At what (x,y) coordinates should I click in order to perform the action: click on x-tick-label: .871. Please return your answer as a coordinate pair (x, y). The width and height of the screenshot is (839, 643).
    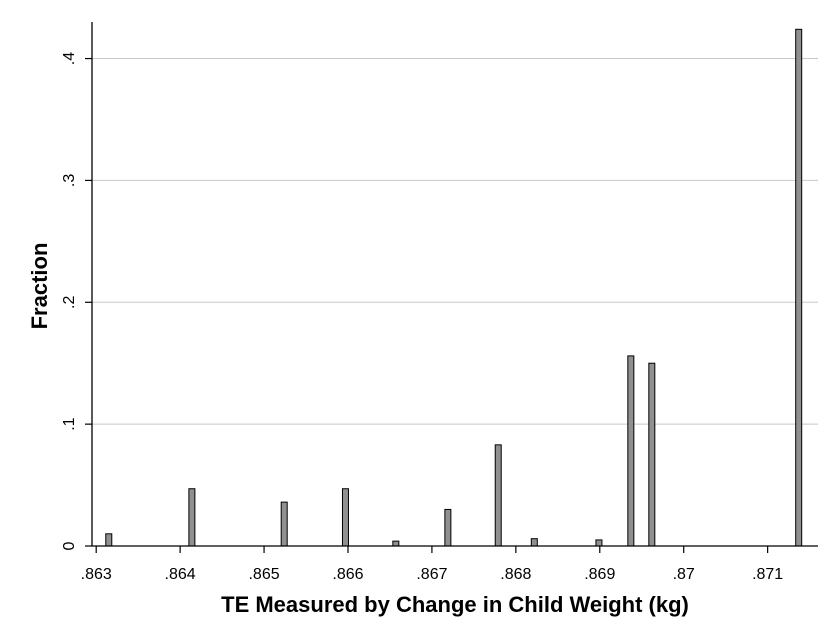
    Looking at the image, I should click on (767, 574).